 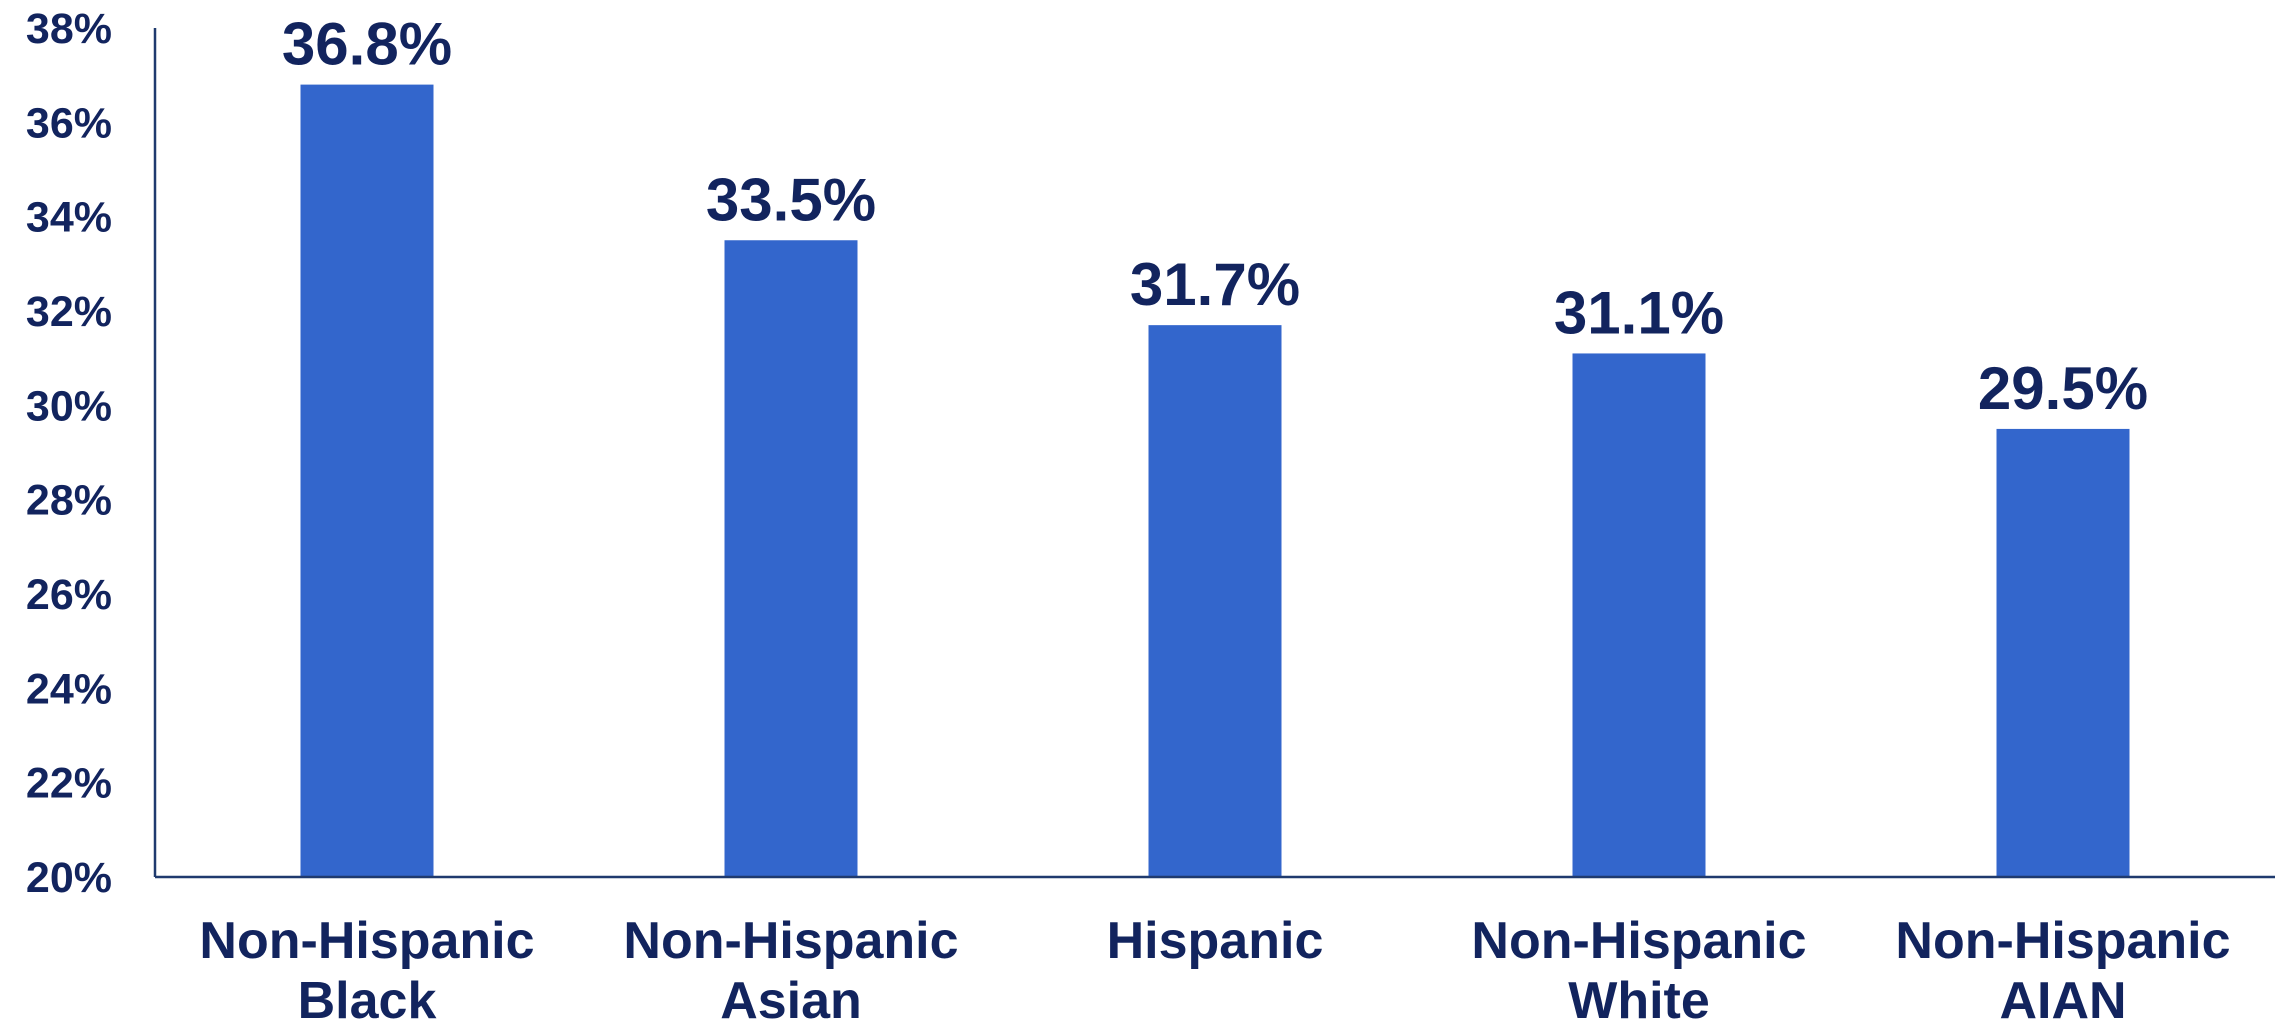 I want to click on y-axis-tick-labels: 20% 22% 24% 26% 28% 30% 32% 34% 36% 38%, so click(x=69, y=453).